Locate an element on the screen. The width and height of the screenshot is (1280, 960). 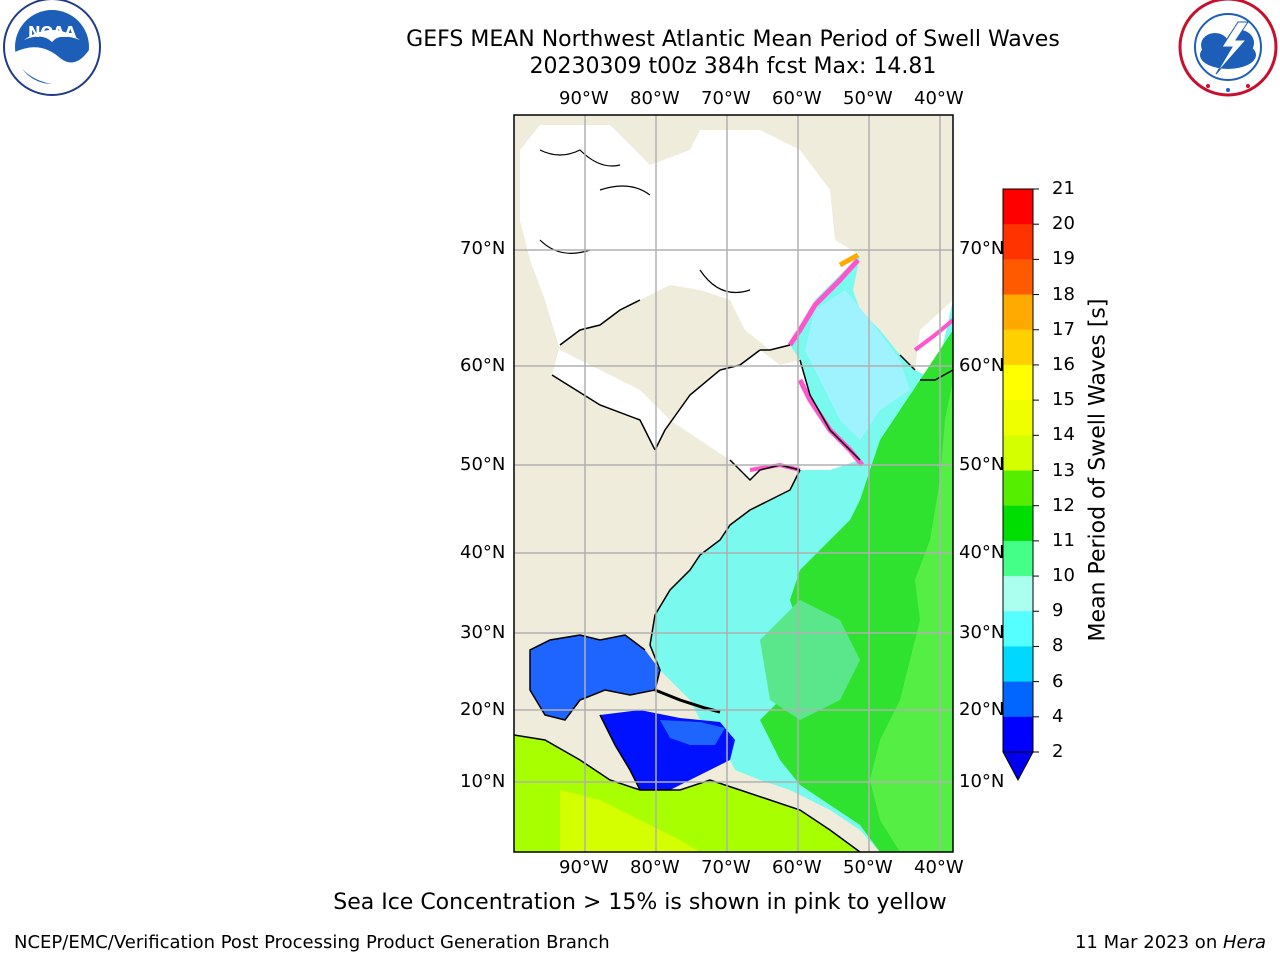
arctic-islands-coast is located at coordinates (645, 221).